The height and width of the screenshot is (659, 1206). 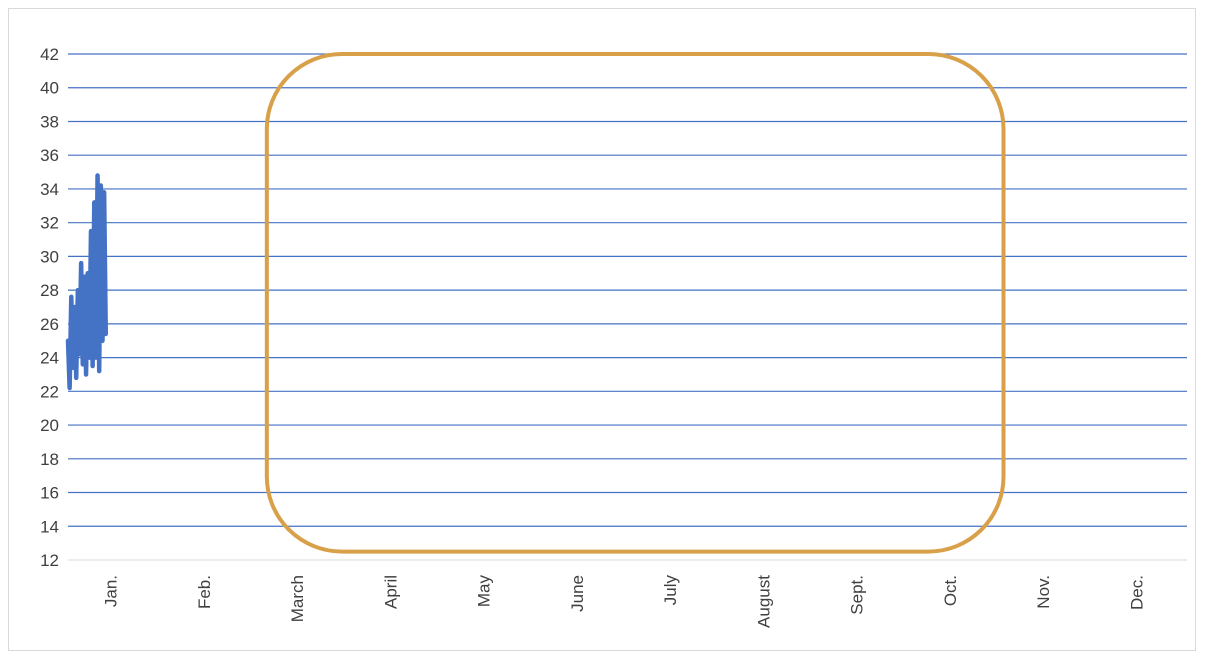 What do you see at coordinates (577, 593) in the screenshot?
I see `x-tick-label: June` at bounding box center [577, 593].